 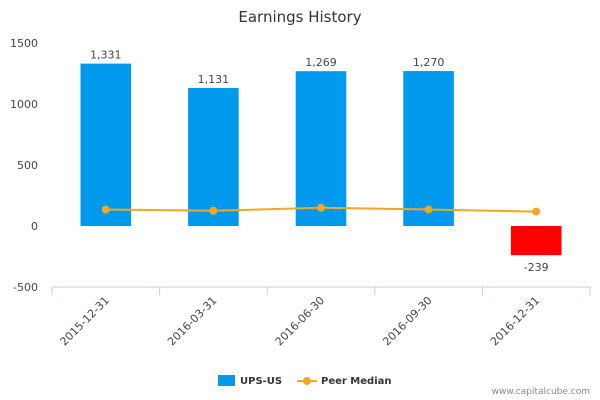 What do you see at coordinates (300, 321) in the screenshot?
I see `x-tick-label: 2016-06-30` at bounding box center [300, 321].